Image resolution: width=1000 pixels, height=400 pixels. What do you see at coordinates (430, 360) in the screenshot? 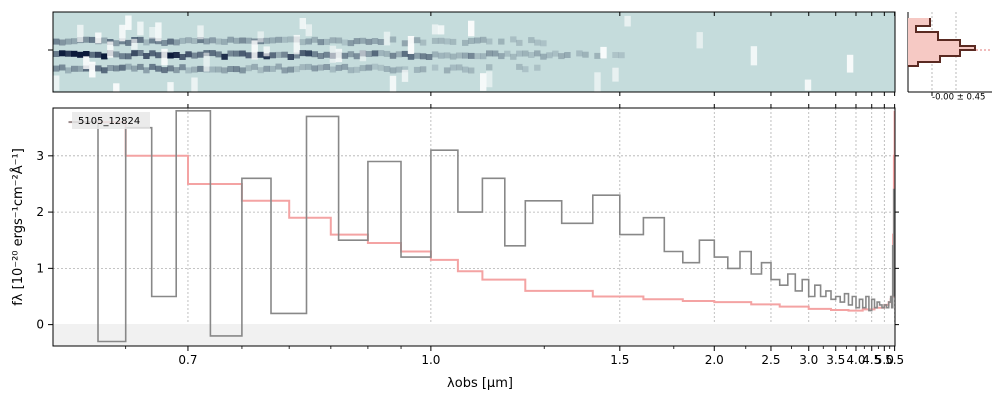
I see `x-tick-label: 1.0` at bounding box center [430, 360].